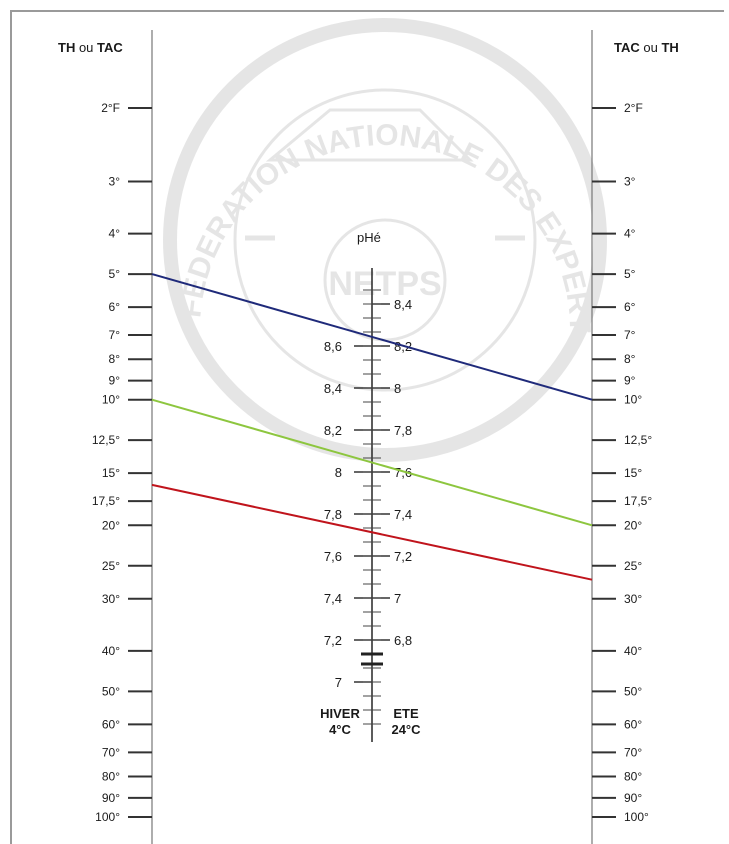 The image size is (729, 844). What do you see at coordinates (369, 237) in the screenshot?
I see `ph-axis-title: pHé` at bounding box center [369, 237].